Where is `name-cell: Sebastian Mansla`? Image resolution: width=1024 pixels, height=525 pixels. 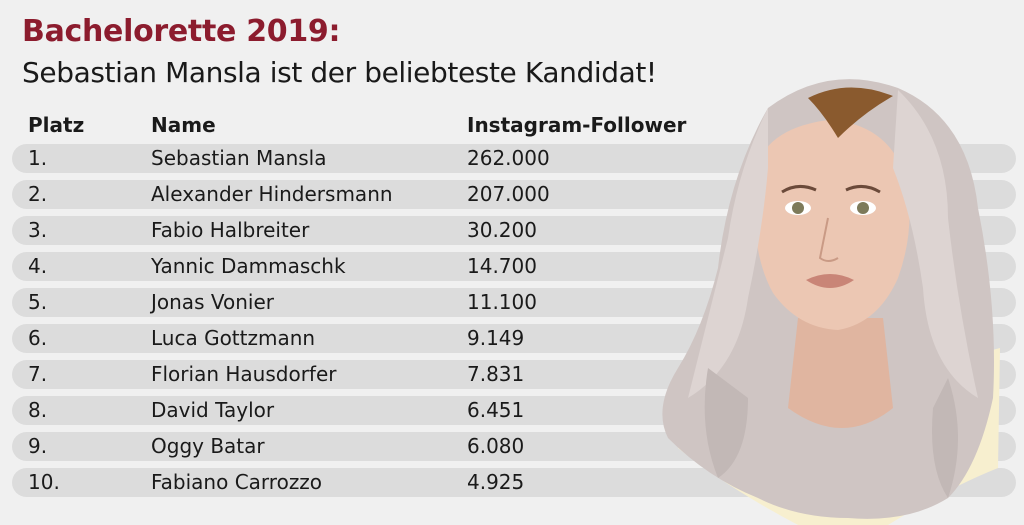 name-cell: Sebastian Mansla is located at coordinates (239, 158).